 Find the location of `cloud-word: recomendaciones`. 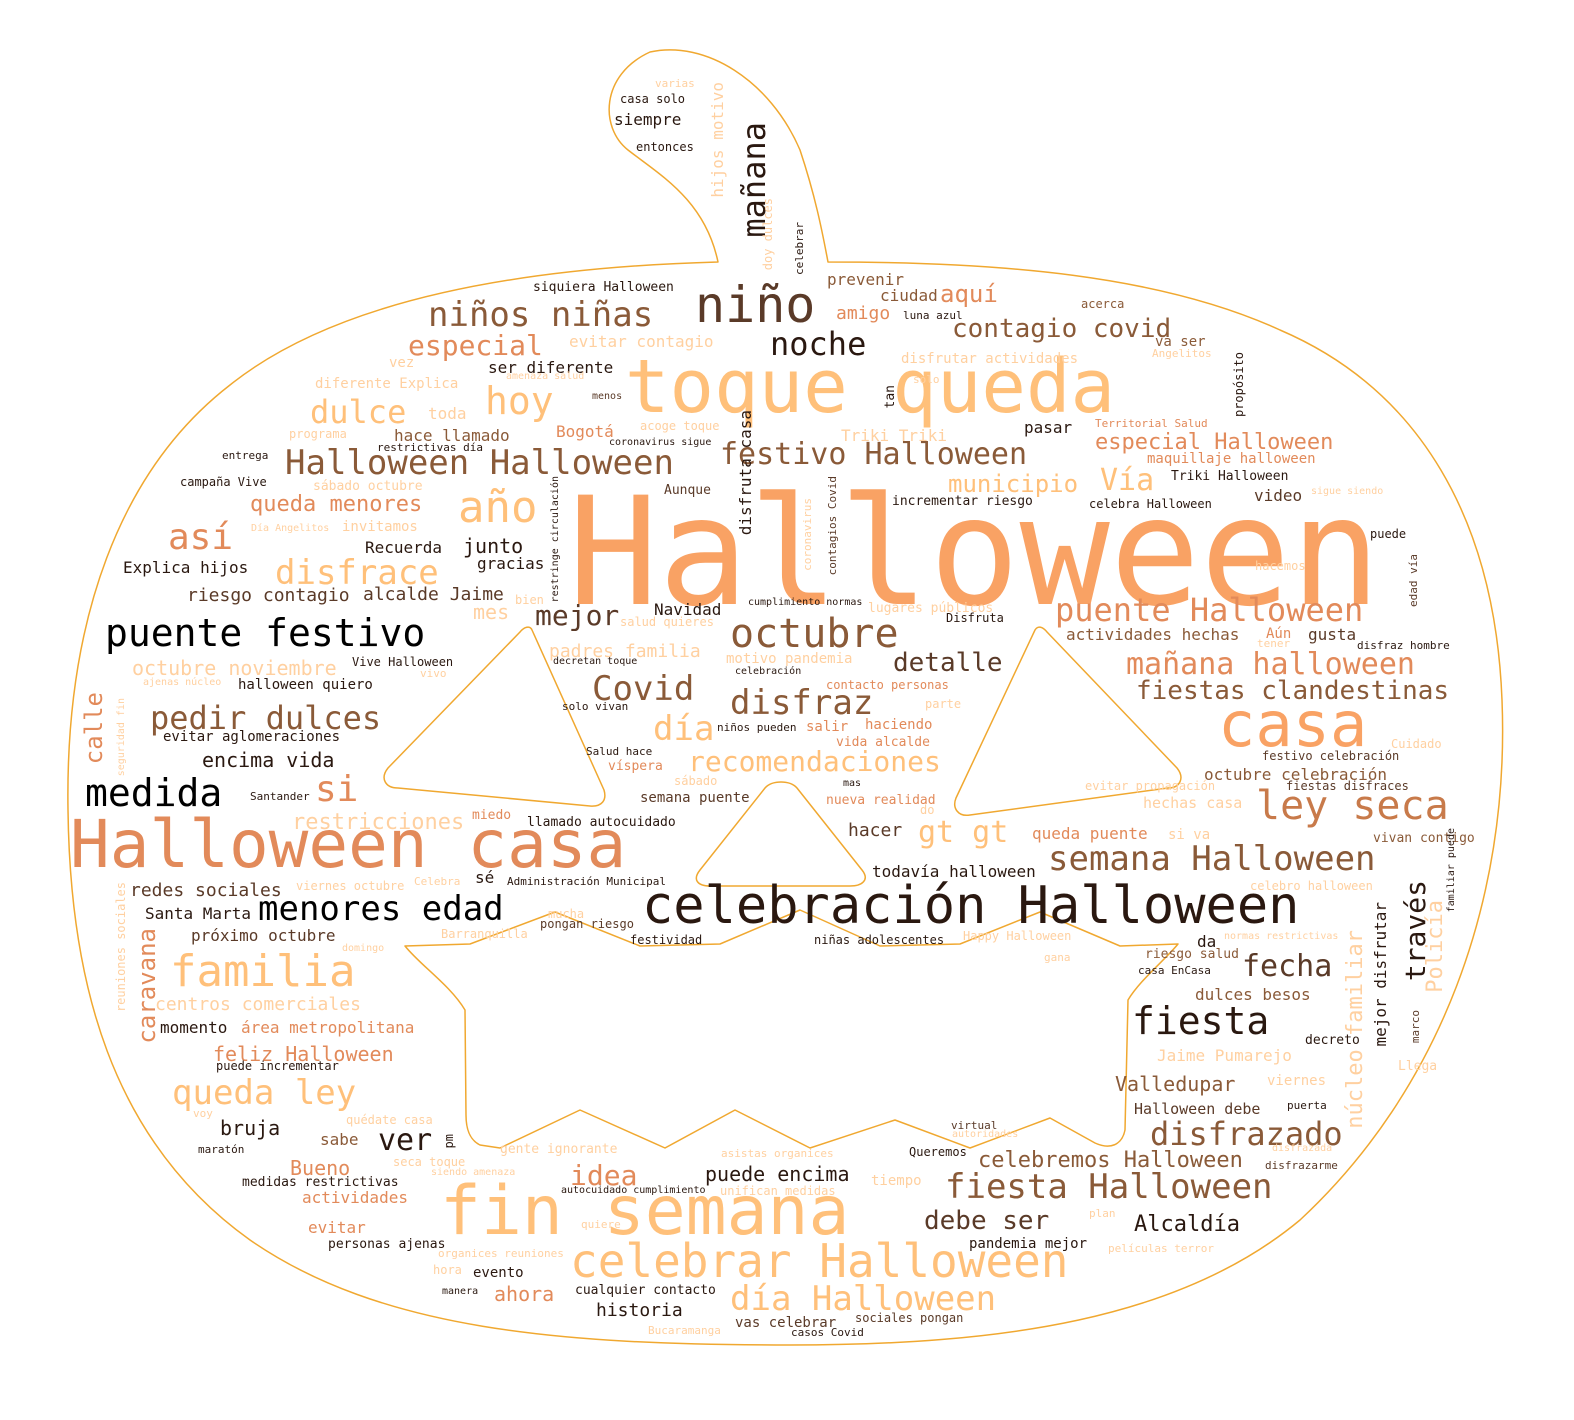

cloud-word: recomendaciones is located at coordinates (814, 761).